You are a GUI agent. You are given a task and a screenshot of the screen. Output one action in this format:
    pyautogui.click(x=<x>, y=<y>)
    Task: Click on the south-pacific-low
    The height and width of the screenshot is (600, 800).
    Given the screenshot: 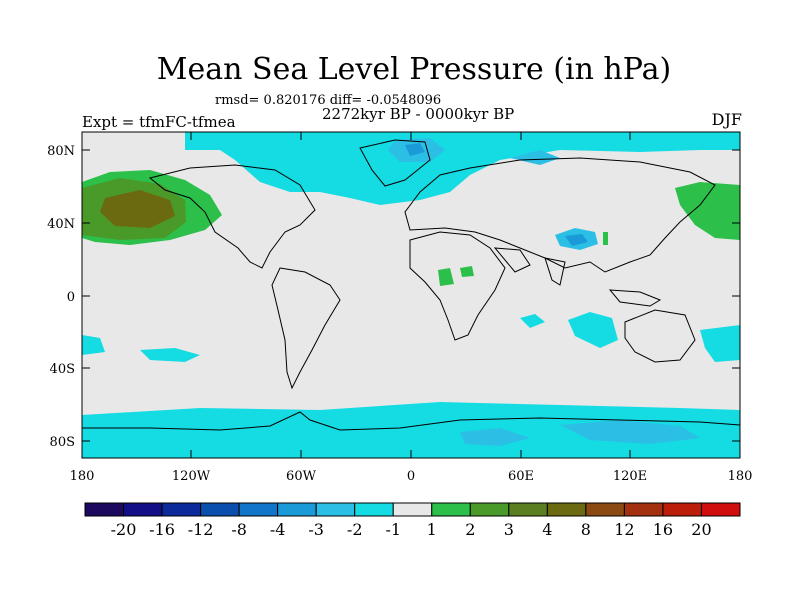 What is the action you would take?
    pyautogui.click(x=93, y=345)
    